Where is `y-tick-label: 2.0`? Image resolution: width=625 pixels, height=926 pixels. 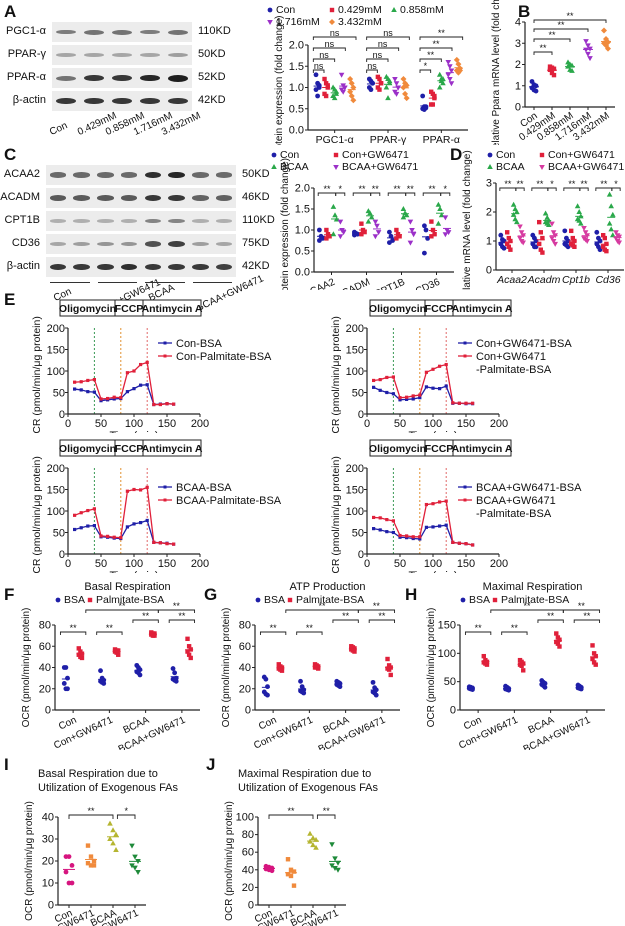
y-tick-label: 2.0 is located at coordinates (296, 46).